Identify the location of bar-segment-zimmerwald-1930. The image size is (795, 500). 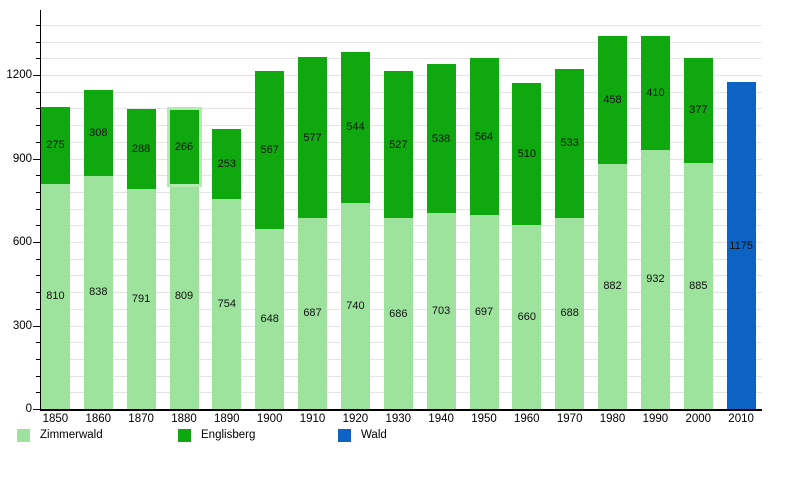
(398, 313).